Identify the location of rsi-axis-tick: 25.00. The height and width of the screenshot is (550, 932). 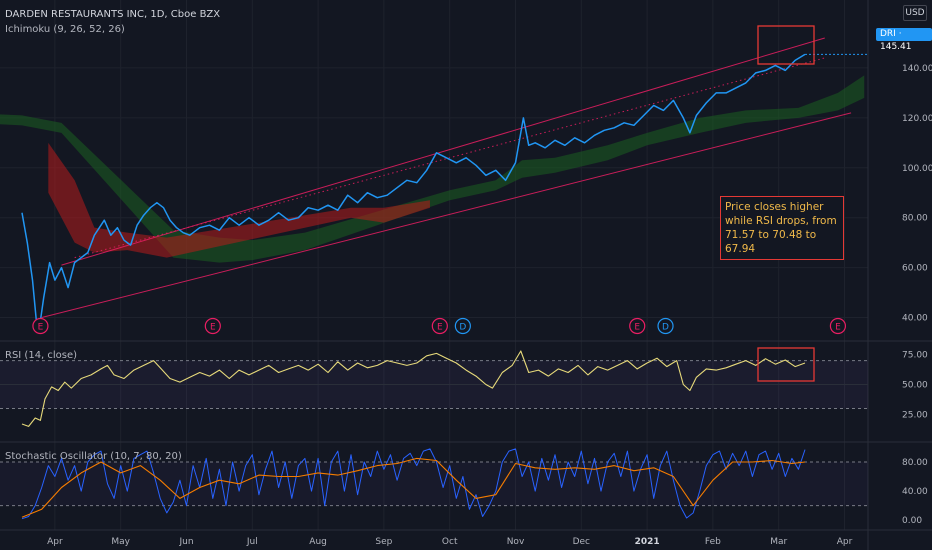
(915, 415).